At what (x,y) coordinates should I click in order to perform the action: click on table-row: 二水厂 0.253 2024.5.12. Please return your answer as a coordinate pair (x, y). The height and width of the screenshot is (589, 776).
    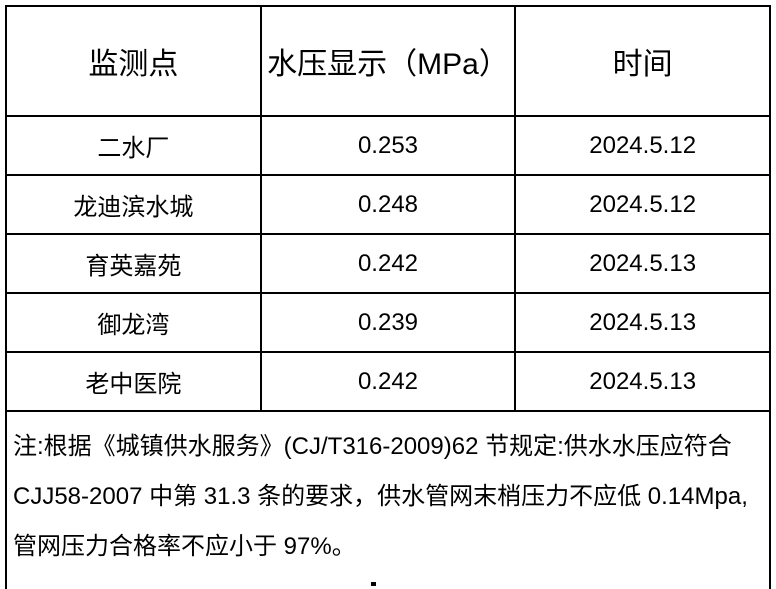
    Looking at the image, I should click on (388, 145).